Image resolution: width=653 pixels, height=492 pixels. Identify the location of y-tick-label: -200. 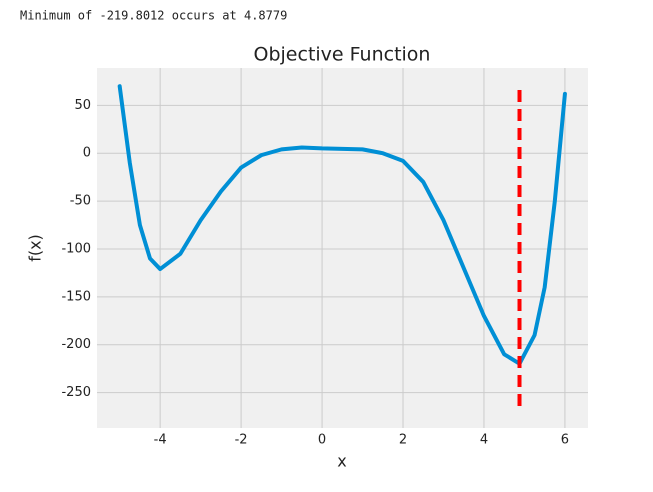
(76, 344).